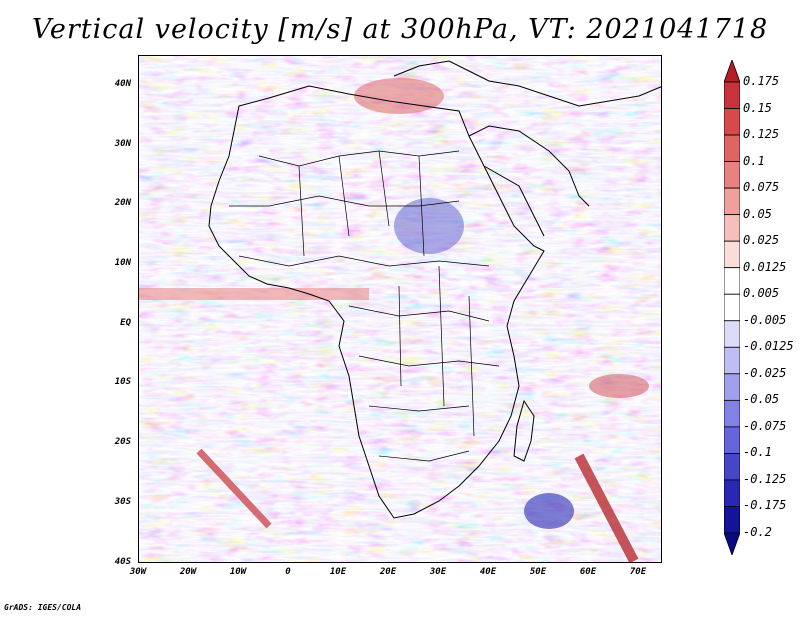 The image size is (800, 618). Describe the element at coordinates (122, 203) in the screenshot. I see `lat-label-20n: 20N` at that location.